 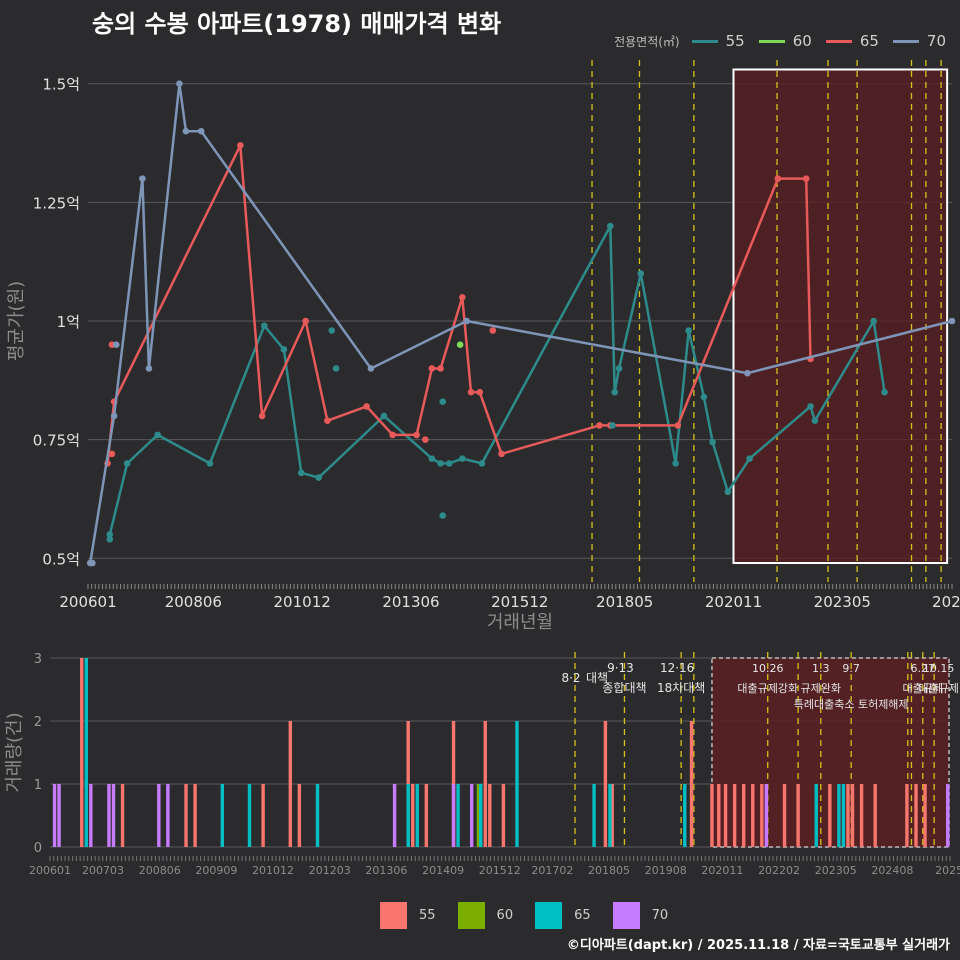 I want to click on x-tick-label: 200806, so click(x=160, y=870).